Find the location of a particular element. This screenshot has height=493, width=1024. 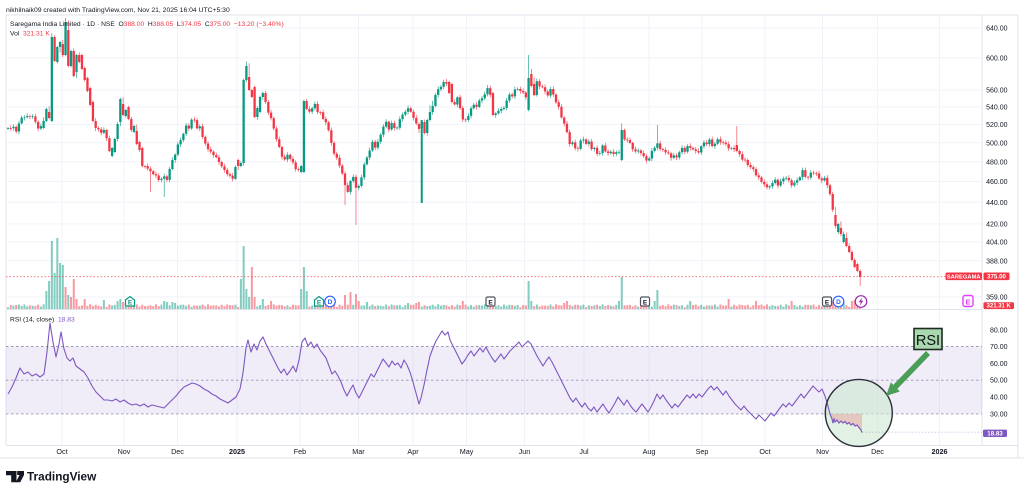

svg-text: RSI (14, close) 18.83 is located at coordinates (42, 320).